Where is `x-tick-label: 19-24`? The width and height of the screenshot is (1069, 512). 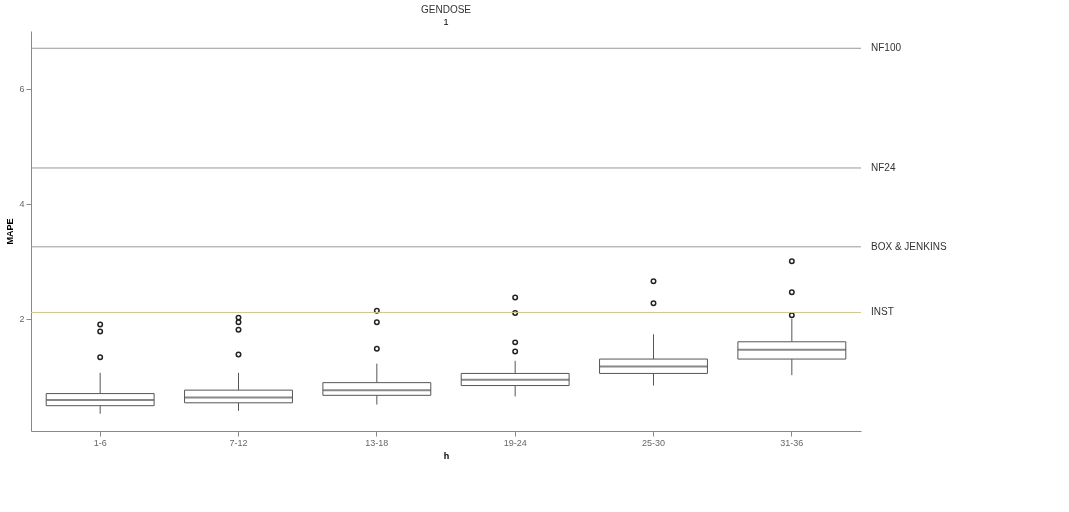 x-tick-label: 19-24 is located at coordinates (515, 442).